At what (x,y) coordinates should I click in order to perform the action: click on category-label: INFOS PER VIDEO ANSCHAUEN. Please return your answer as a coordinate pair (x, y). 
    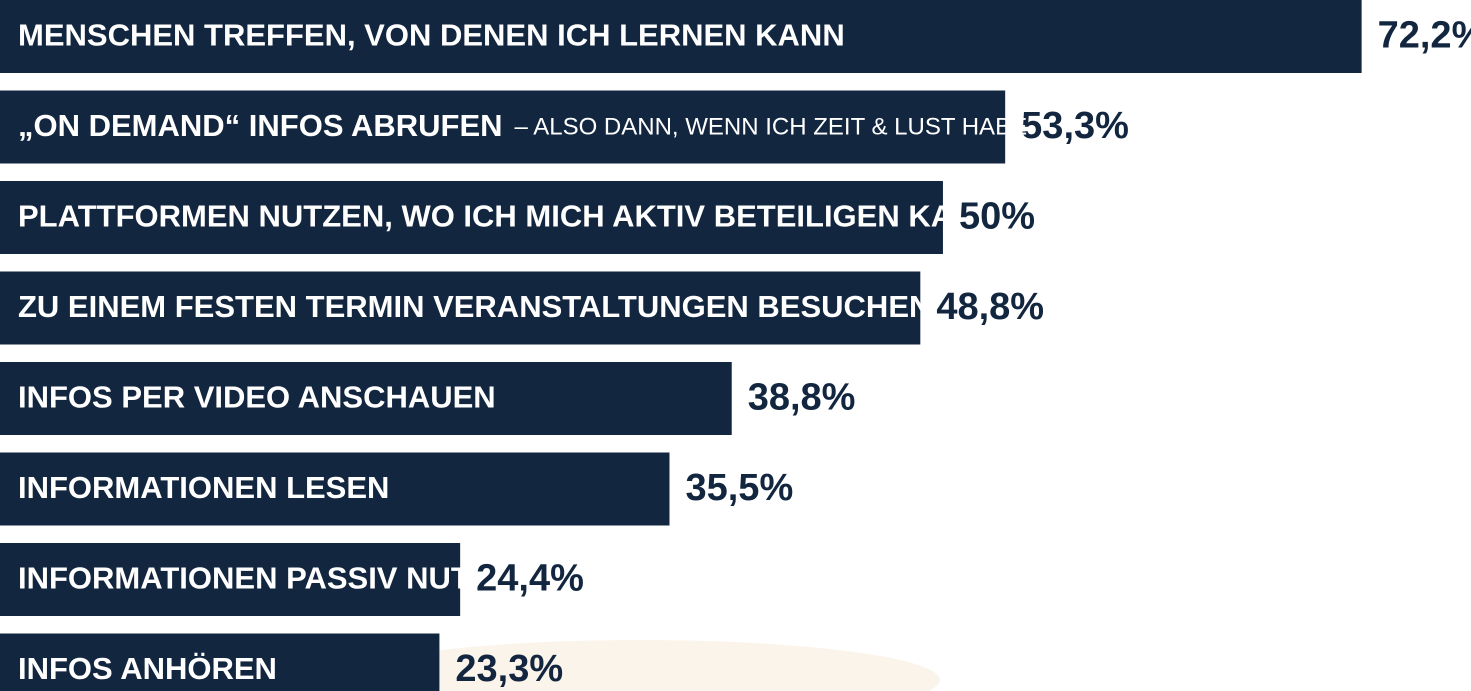
    Looking at the image, I should click on (257, 397).